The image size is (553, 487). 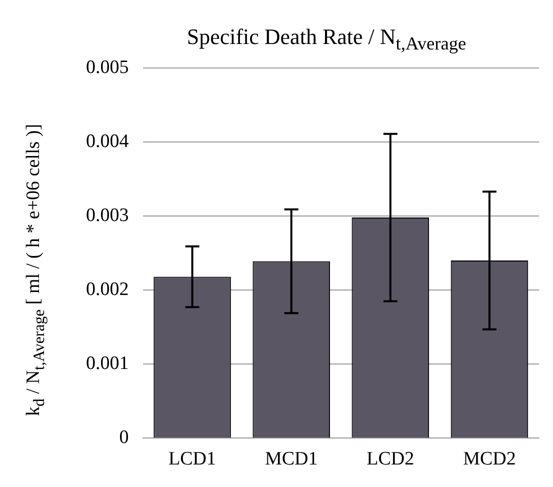 I want to click on y-tick-label: 0, so click(x=124, y=437).